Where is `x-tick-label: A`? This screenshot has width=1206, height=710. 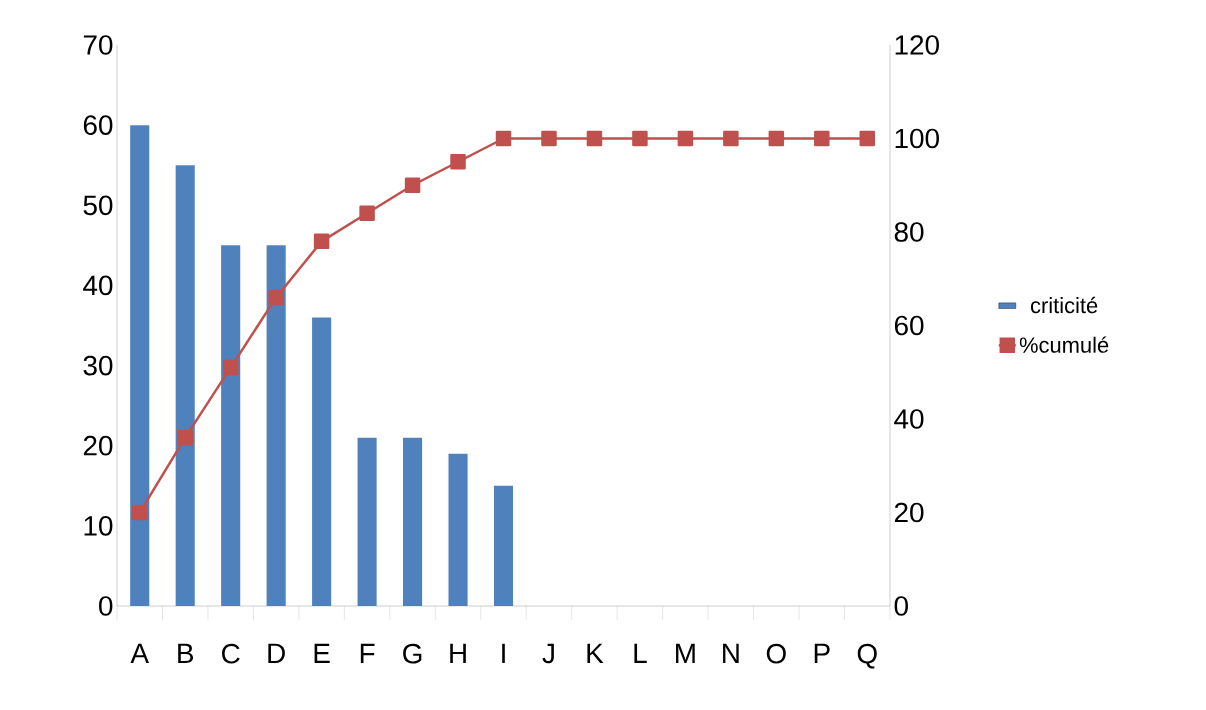
x-tick-label: A is located at coordinates (139, 653).